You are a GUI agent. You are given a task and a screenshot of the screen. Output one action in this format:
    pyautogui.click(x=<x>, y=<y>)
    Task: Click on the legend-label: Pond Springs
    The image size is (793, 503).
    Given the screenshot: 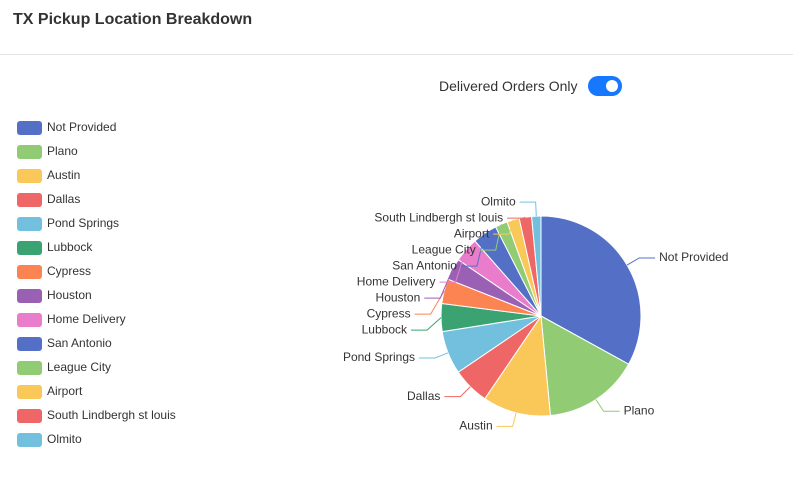 What is the action you would take?
    pyautogui.click(x=83, y=223)
    